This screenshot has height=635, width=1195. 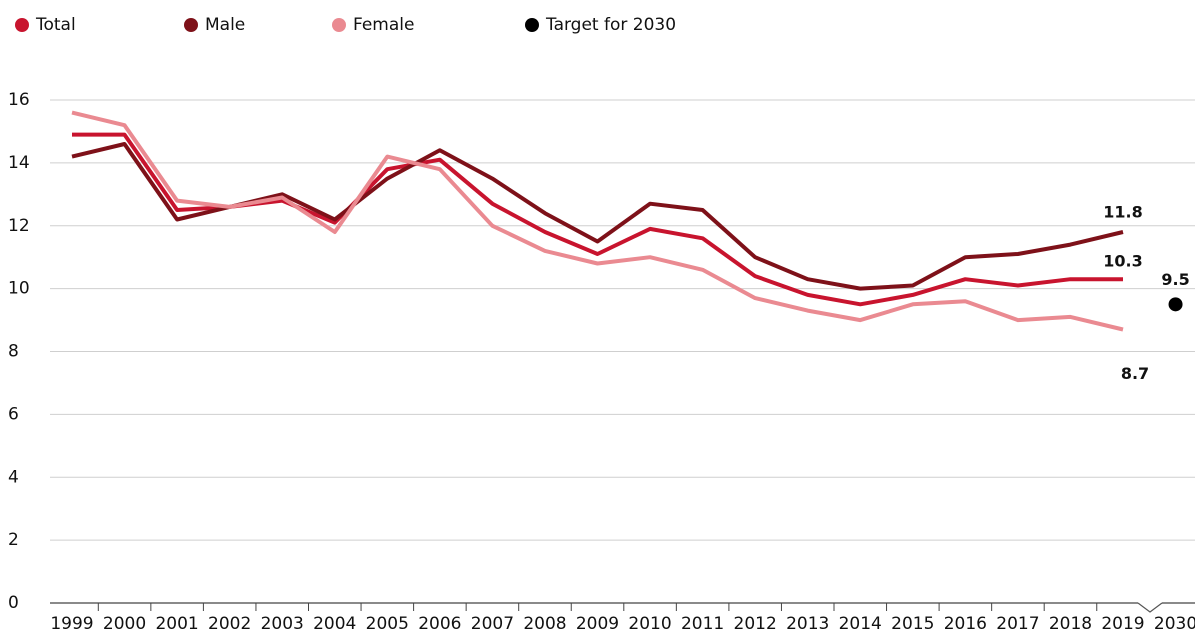 I want to click on x-tick-label: 2004, so click(x=334, y=624).